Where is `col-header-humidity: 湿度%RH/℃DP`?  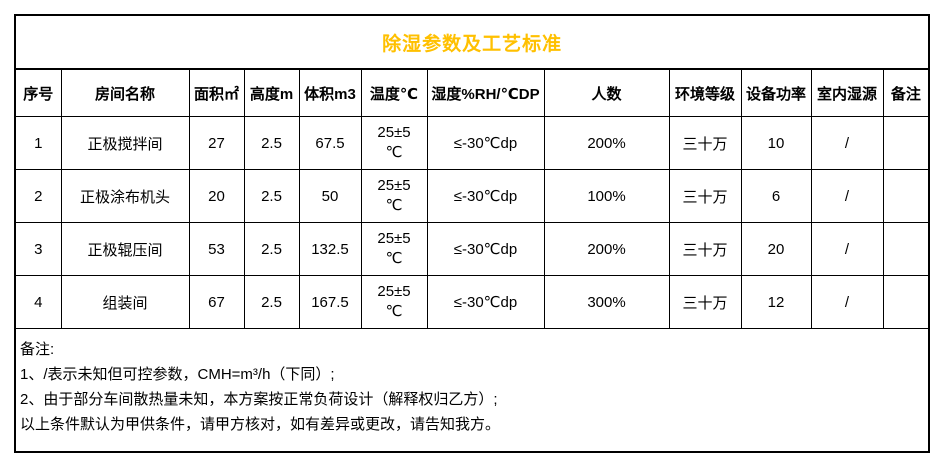
col-header-humidity: 湿度%RH/℃DP is located at coordinates (485, 92).